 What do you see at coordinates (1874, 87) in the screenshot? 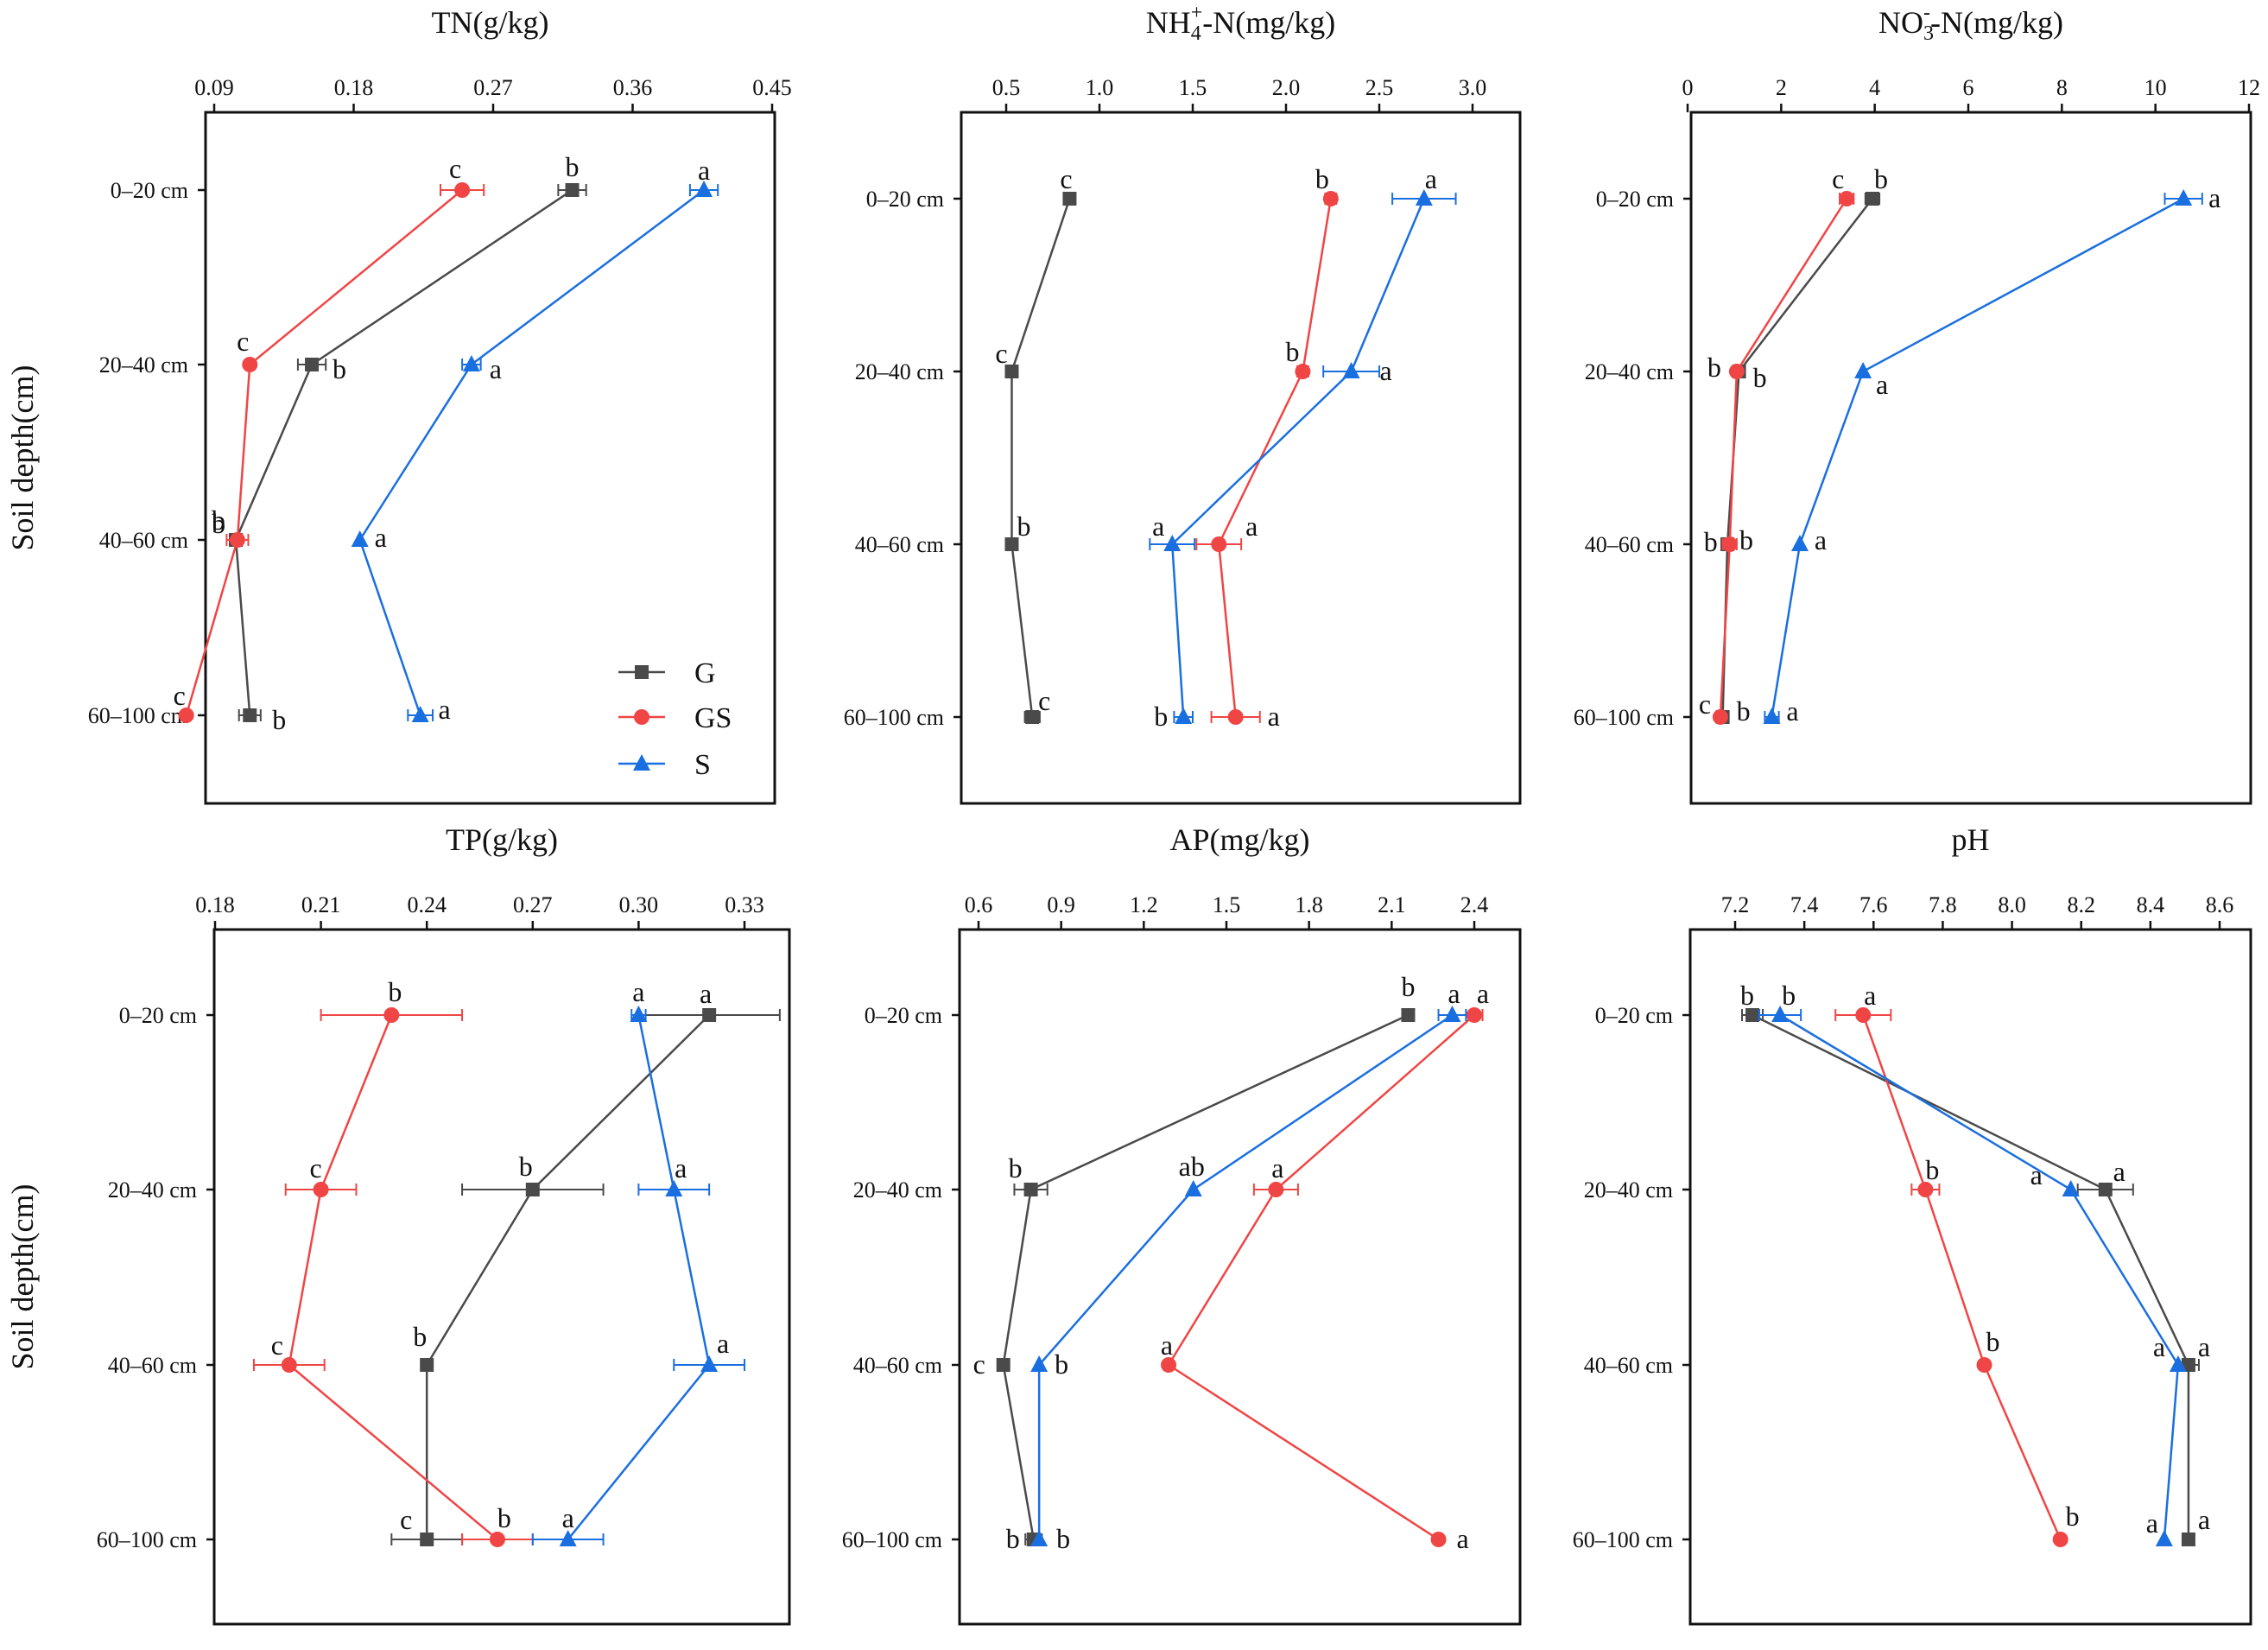
I see `x-tick-label: 4` at bounding box center [1874, 87].